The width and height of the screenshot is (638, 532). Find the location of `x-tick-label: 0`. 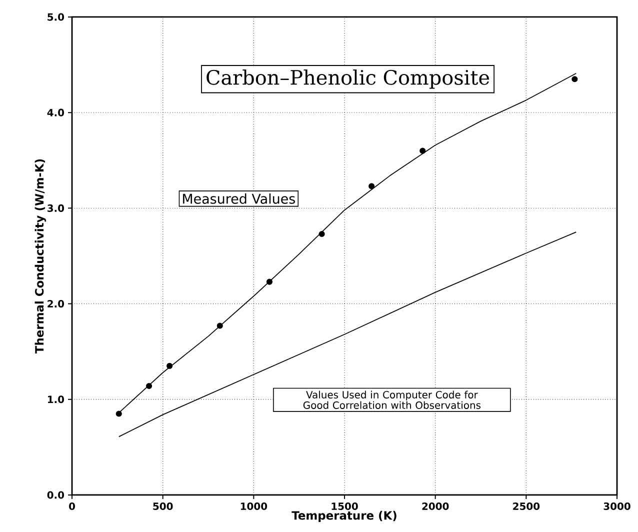

x-tick-label: 0 is located at coordinates (72, 506).